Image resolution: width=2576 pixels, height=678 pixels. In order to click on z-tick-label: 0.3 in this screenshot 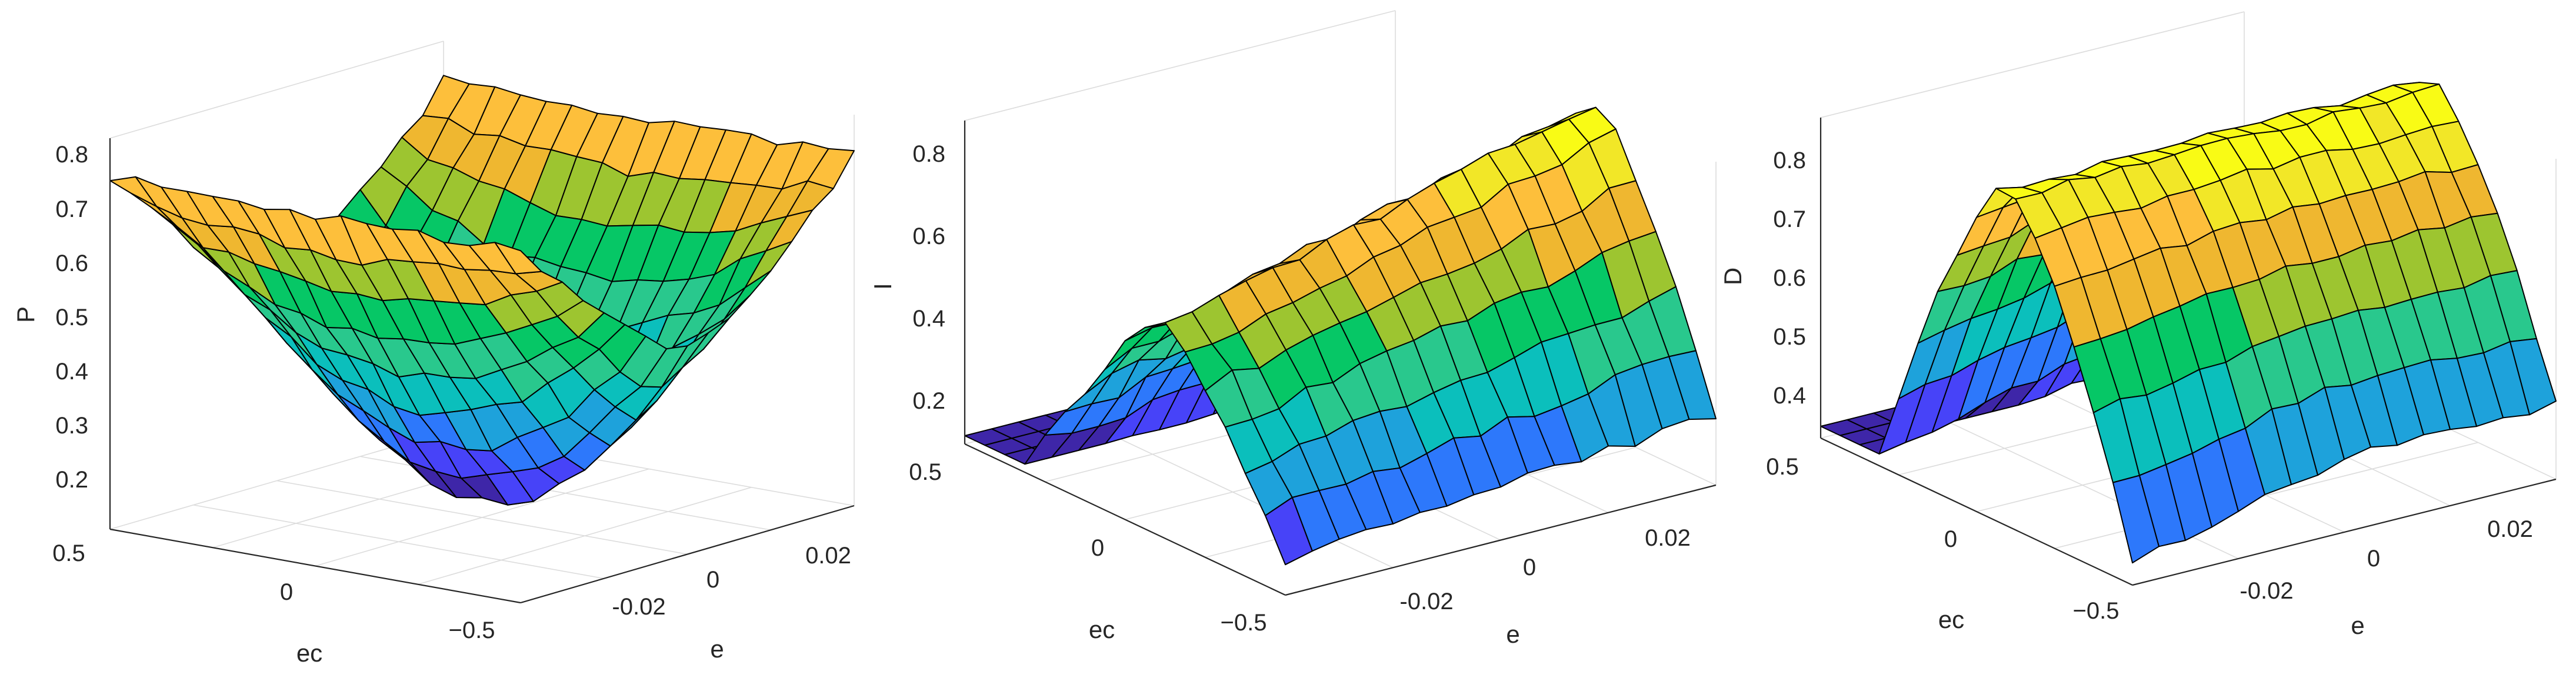, I will do `click(71, 426)`.